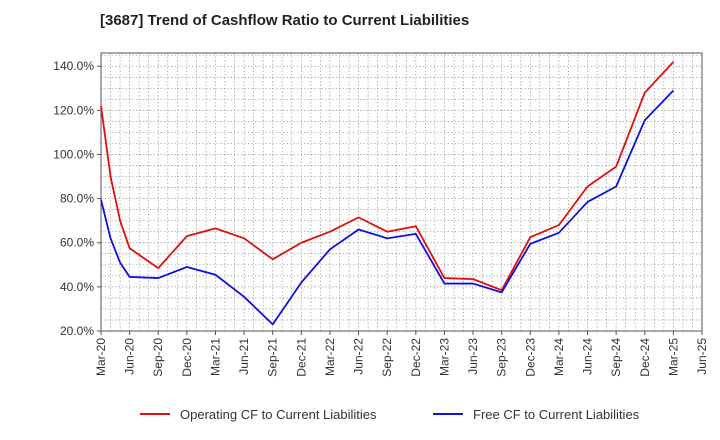  What do you see at coordinates (187, 357) in the screenshot?
I see `x-tick-label: Dec-20` at bounding box center [187, 357].